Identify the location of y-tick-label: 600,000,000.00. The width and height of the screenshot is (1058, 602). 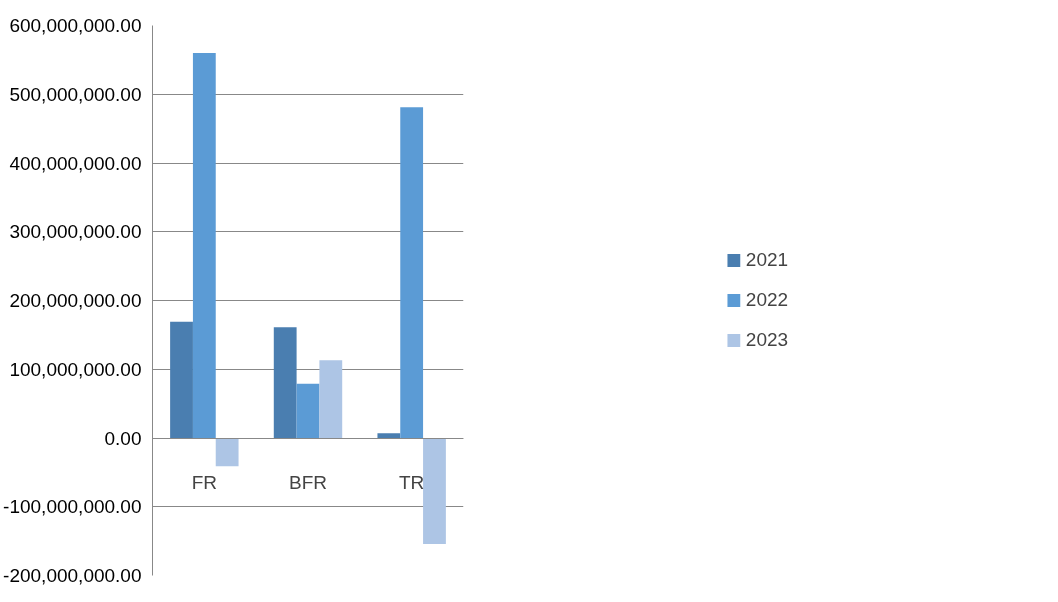
(75, 25).